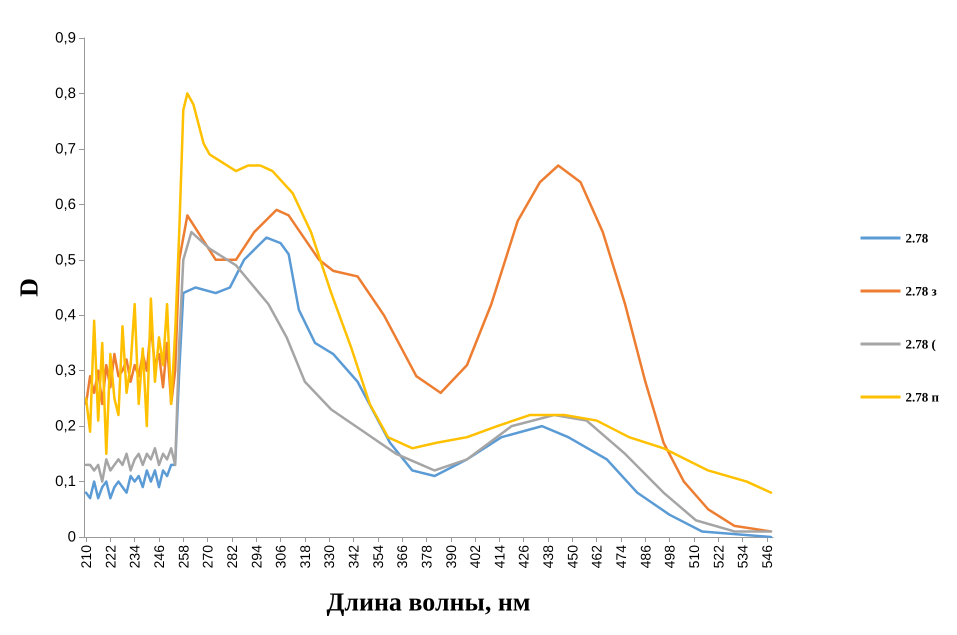 The height and width of the screenshot is (635, 957). I want to click on x-tick-label: 546, so click(766, 556).